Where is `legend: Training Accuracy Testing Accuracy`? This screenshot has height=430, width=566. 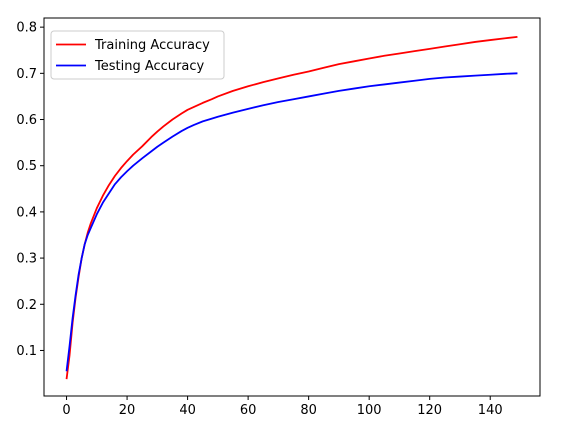 legend: Training Accuracy Testing Accuracy is located at coordinates (137, 55).